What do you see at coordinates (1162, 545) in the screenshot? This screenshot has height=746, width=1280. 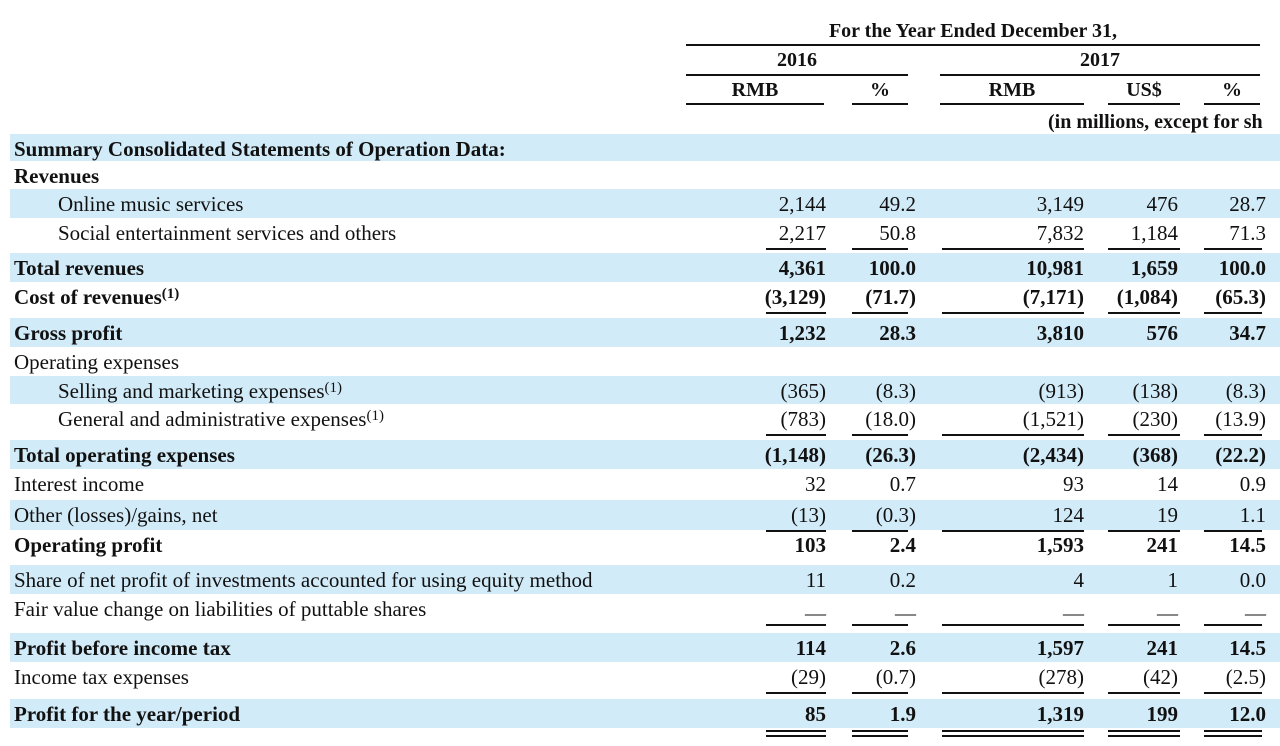 I see `cell-value: 241` at bounding box center [1162, 545].